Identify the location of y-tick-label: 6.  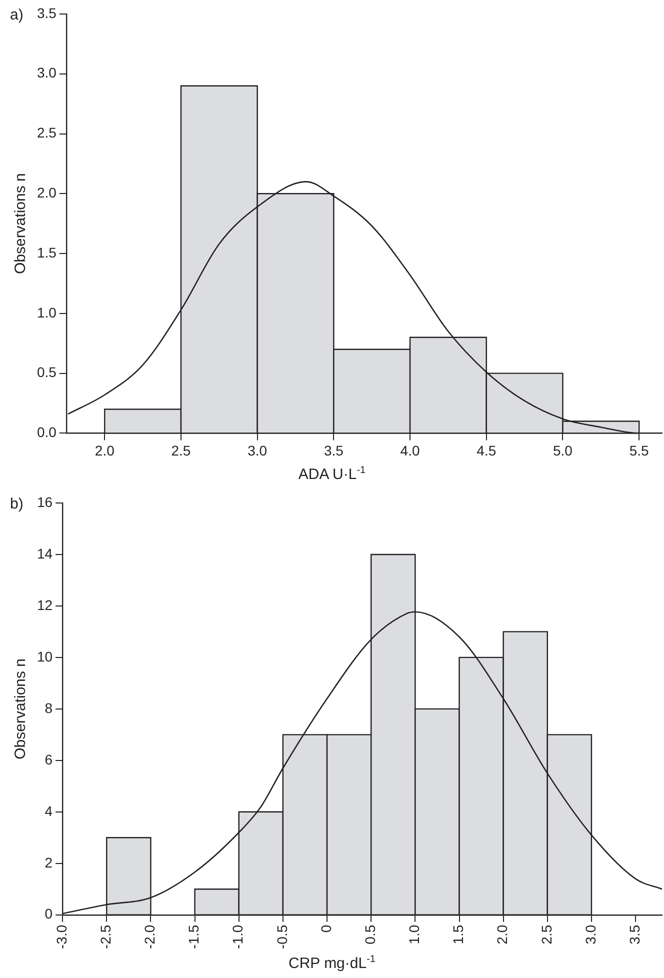
(48, 759).